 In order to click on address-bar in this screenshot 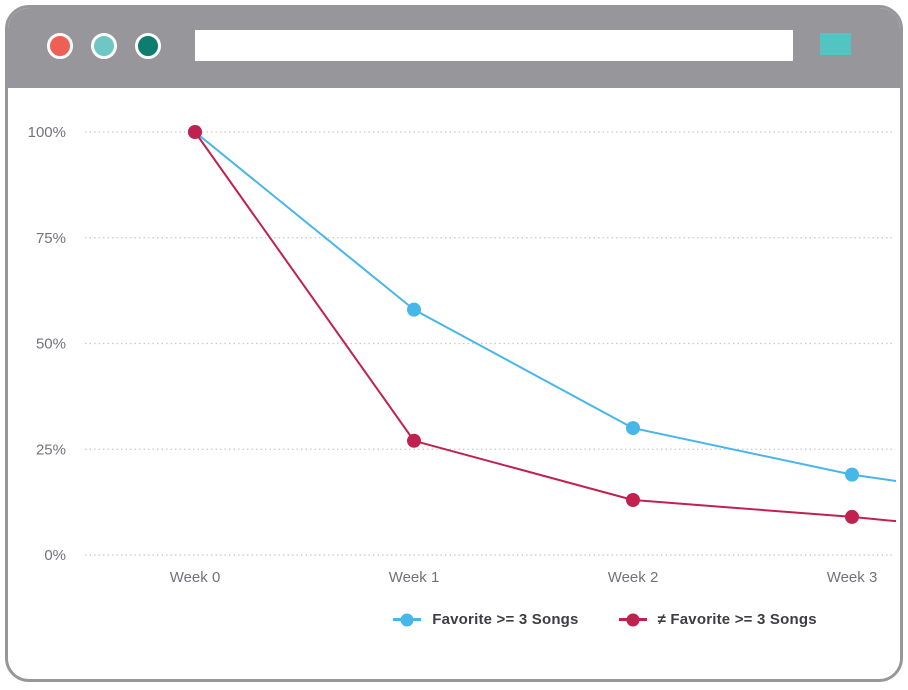, I will do `click(494, 45)`.